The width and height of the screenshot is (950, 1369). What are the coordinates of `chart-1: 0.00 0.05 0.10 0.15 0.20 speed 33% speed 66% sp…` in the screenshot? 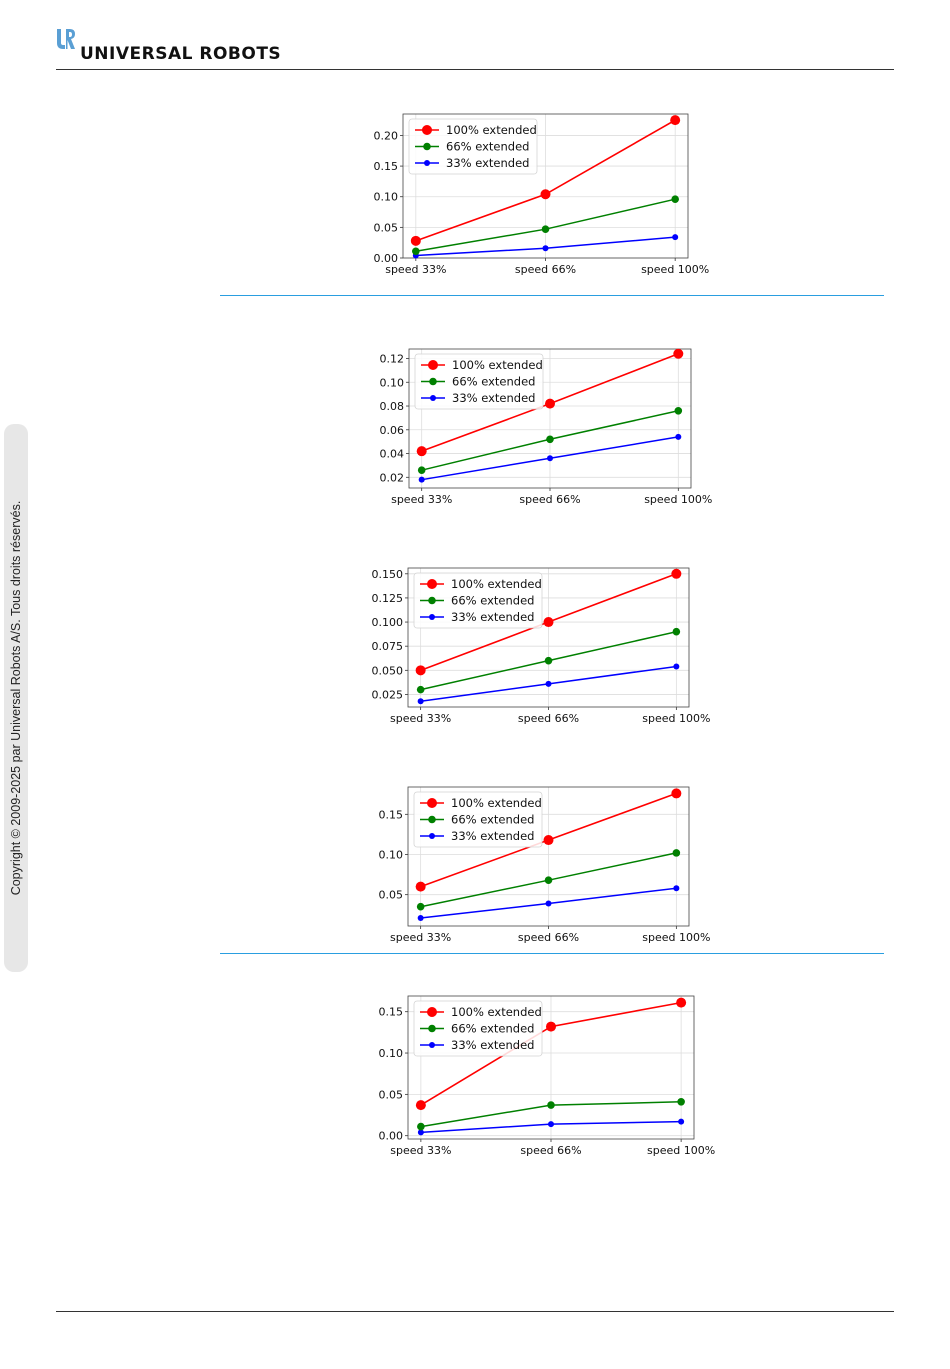 It's located at (541, 194).